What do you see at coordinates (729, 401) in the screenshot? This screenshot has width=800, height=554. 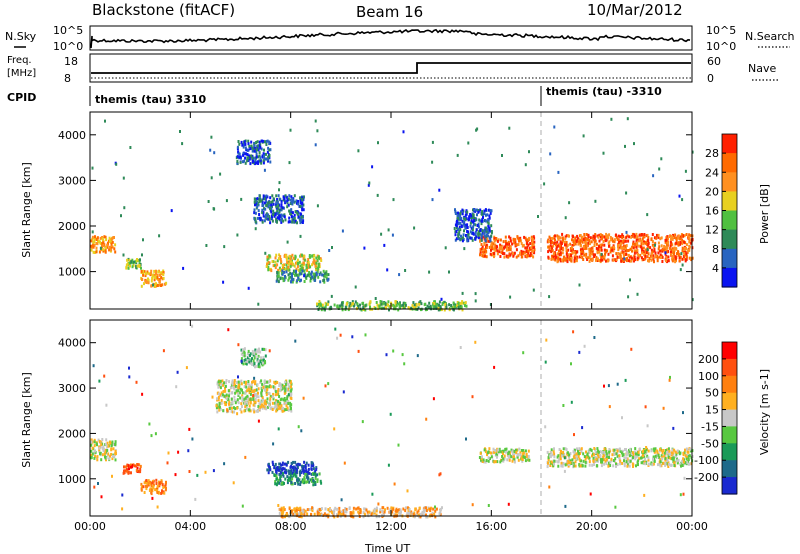 I see `colorbar-segment` at bounding box center [729, 401].